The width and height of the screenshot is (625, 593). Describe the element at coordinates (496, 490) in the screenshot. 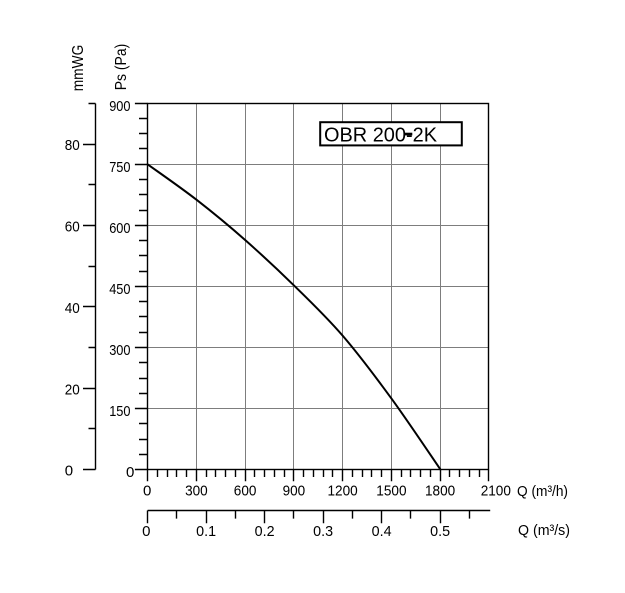

I see `svg-text: 2100` at that location.